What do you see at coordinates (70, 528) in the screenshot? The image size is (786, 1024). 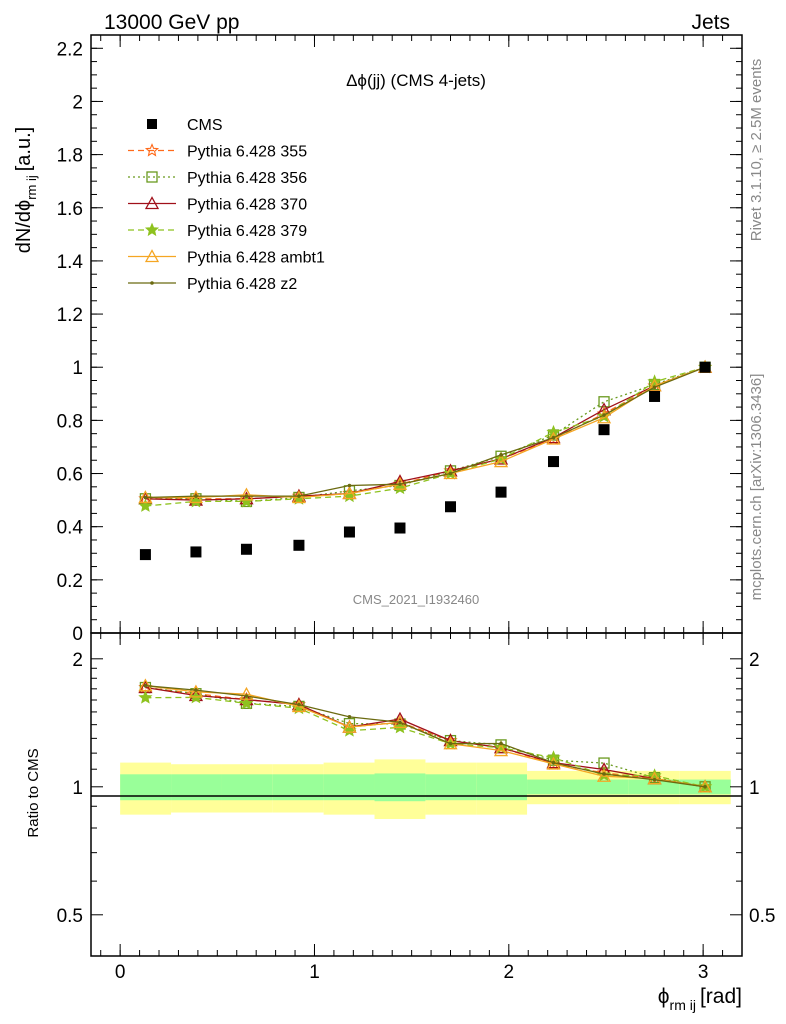 I see `y-tick-label: 0.4` at bounding box center [70, 528].